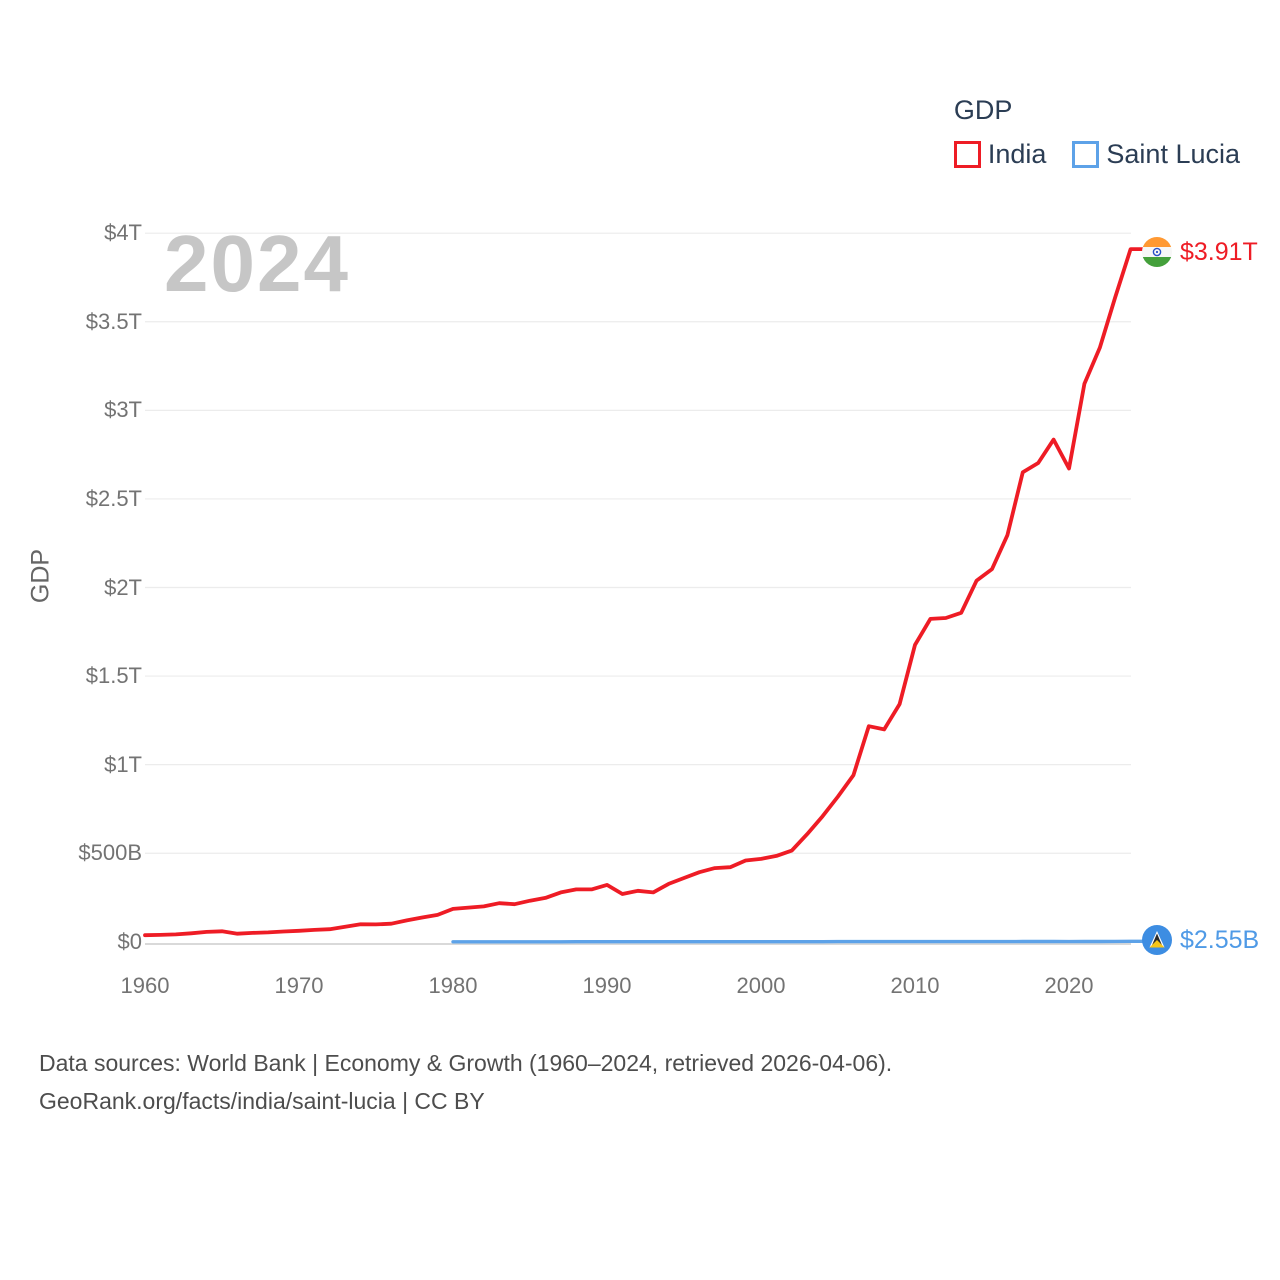  Describe the element at coordinates (1173, 154) in the screenshot. I see `legend-item-label: Saint Lucia` at that location.